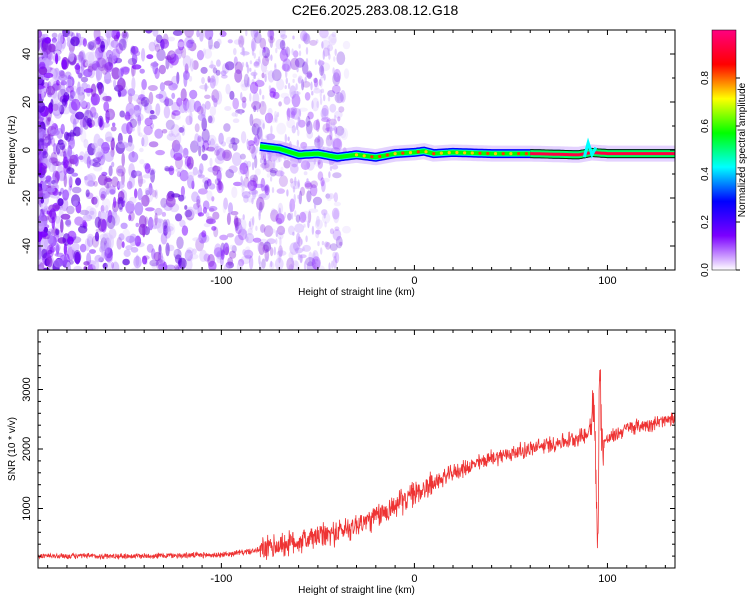  Describe the element at coordinates (705, 270) in the screenshot. I see `colorbar-tick-label: 0.0` at that location.